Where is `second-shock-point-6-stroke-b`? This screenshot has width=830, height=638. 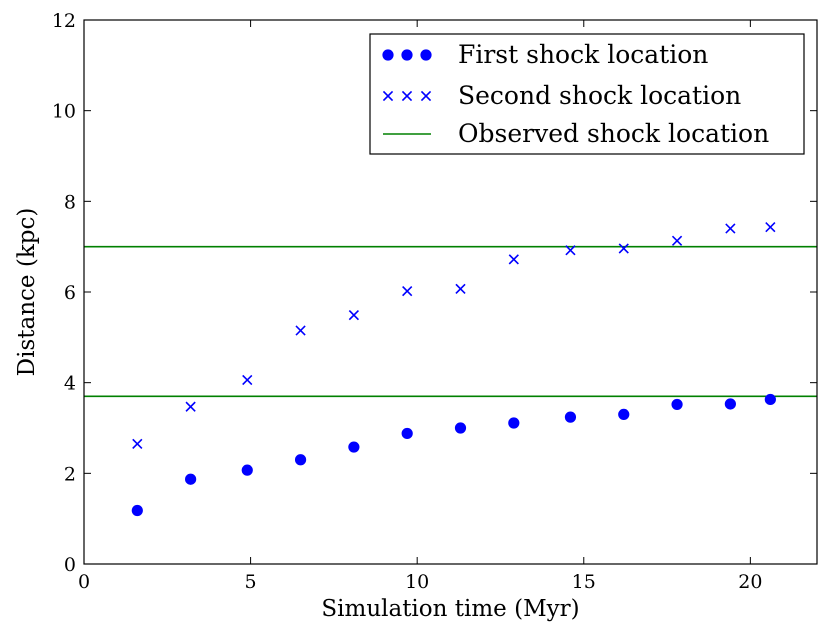 second-shock-point-6-stroke-b is located at coordinates (460, 288).